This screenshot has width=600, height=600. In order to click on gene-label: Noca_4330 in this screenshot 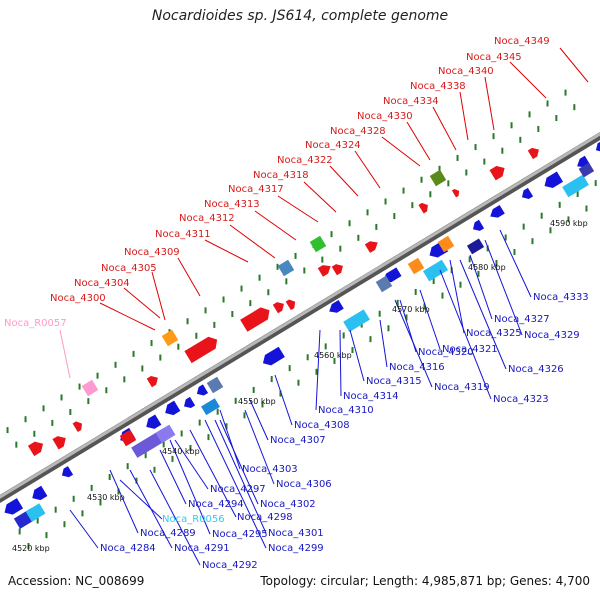, I will do `click(385, 116)`.